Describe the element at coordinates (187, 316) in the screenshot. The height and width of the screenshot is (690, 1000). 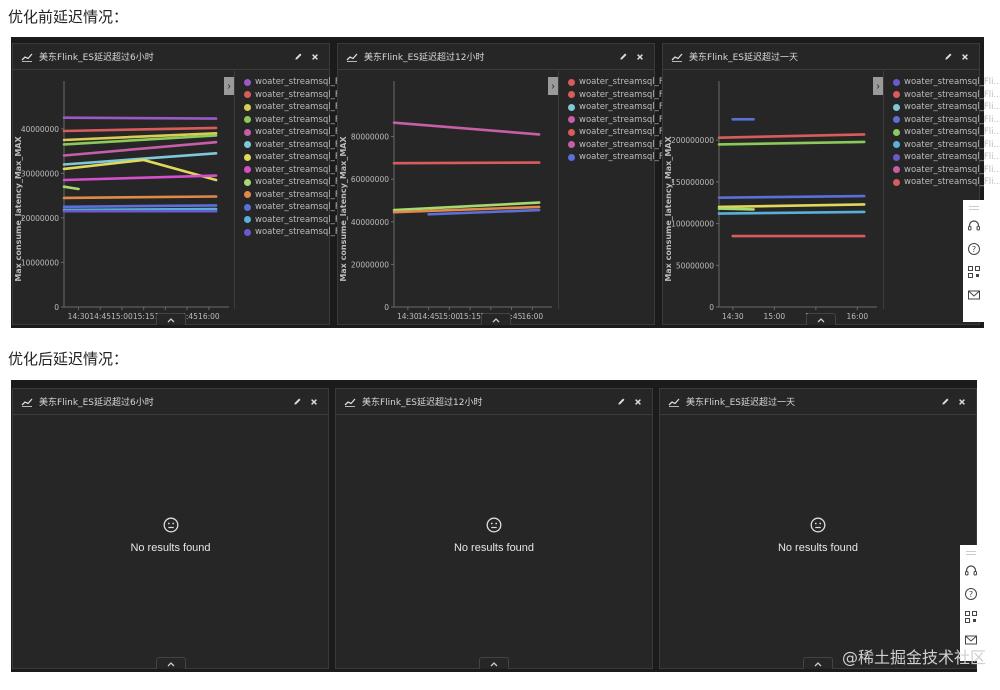
I see `x-tick-label: 15:45` at that location.